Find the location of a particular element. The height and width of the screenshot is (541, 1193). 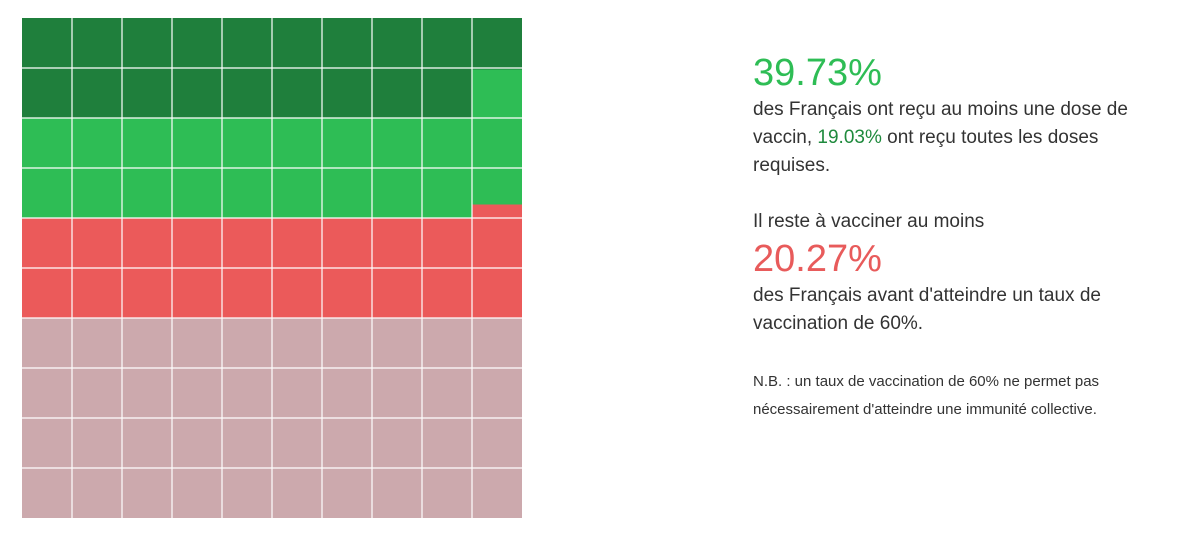

remaining-label: Il reste à vacciner au moins is located at coordinates (869, 221).